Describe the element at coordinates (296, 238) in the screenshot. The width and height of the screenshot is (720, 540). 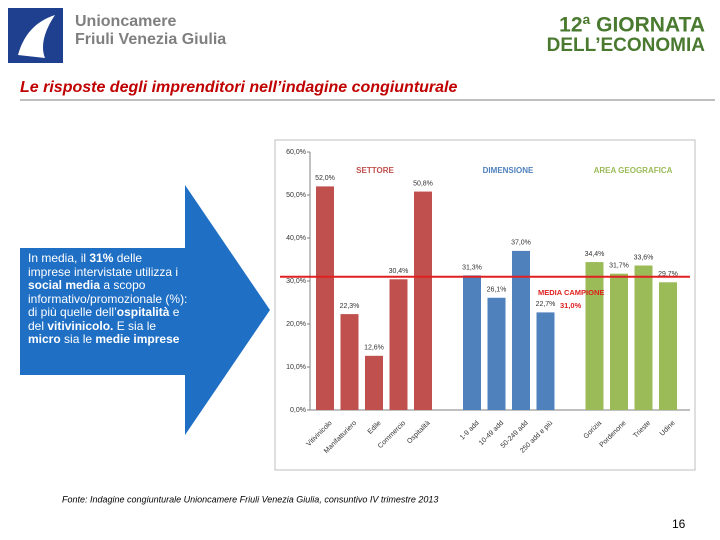
I see `y-tick-label: 40,0%` at that location.